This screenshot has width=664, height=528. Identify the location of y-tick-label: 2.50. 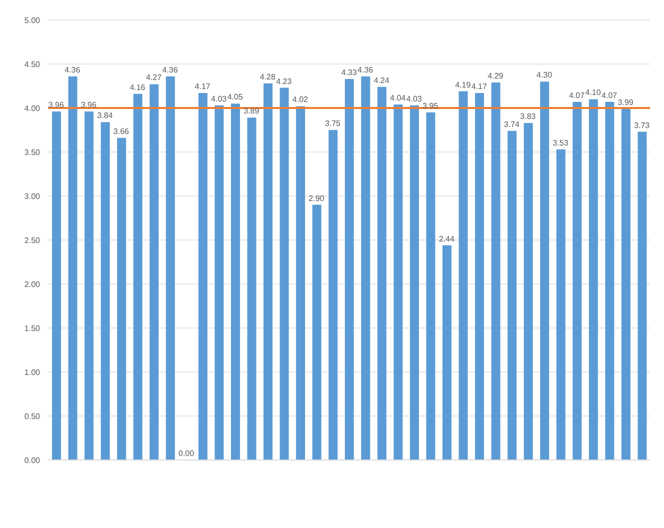
(32, 240).